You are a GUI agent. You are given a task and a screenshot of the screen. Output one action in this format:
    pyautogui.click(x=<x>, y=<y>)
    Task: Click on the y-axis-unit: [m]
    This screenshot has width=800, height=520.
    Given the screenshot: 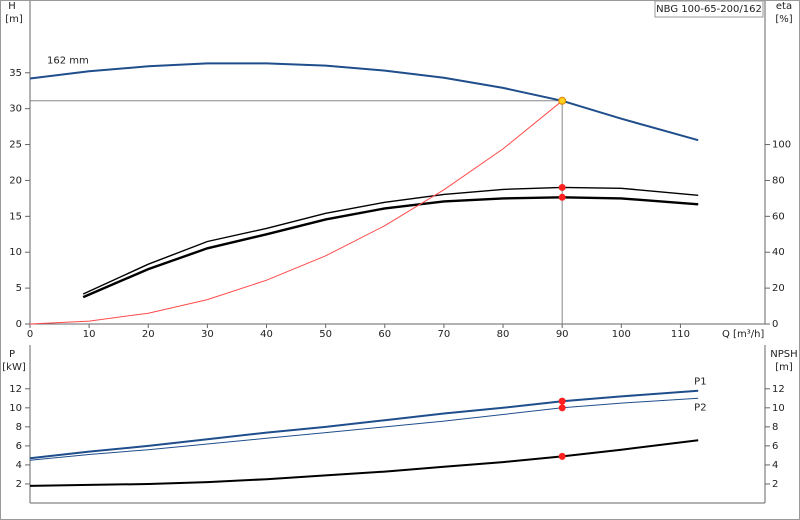 What is the action you would take?
    pyautogui.click(x=14, y=19)
    